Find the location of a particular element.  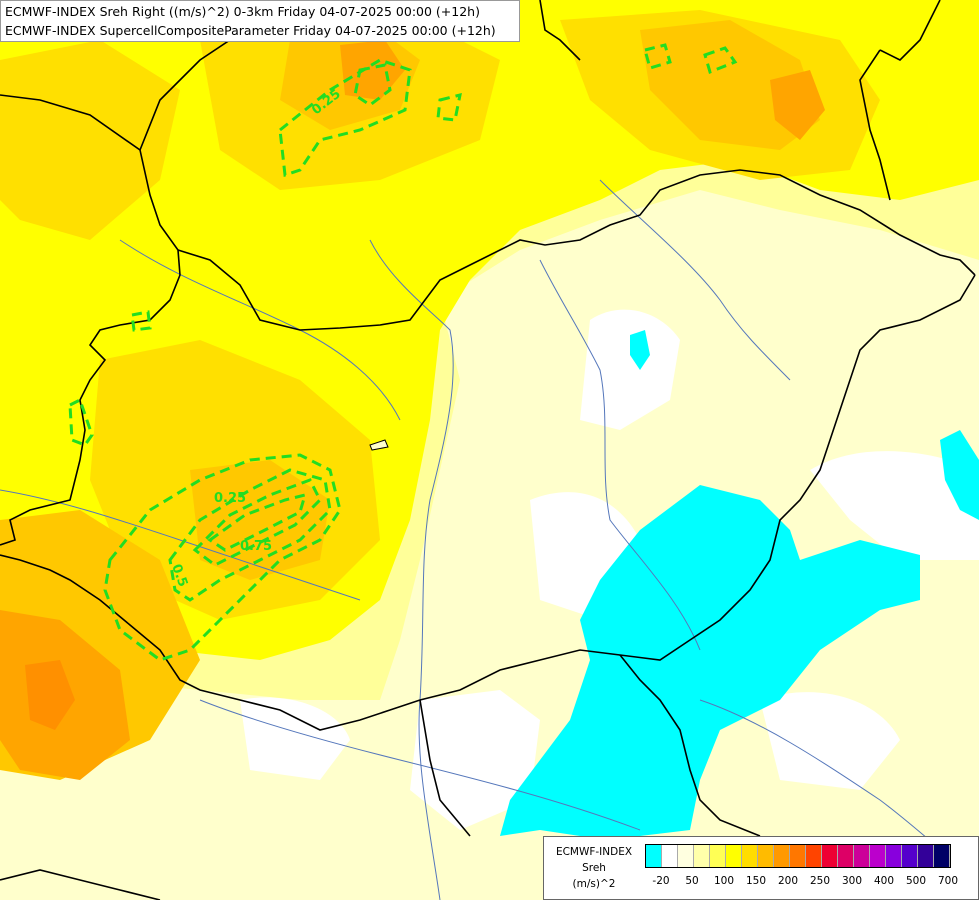

orange-north-east is located at coordinates (797, 105).